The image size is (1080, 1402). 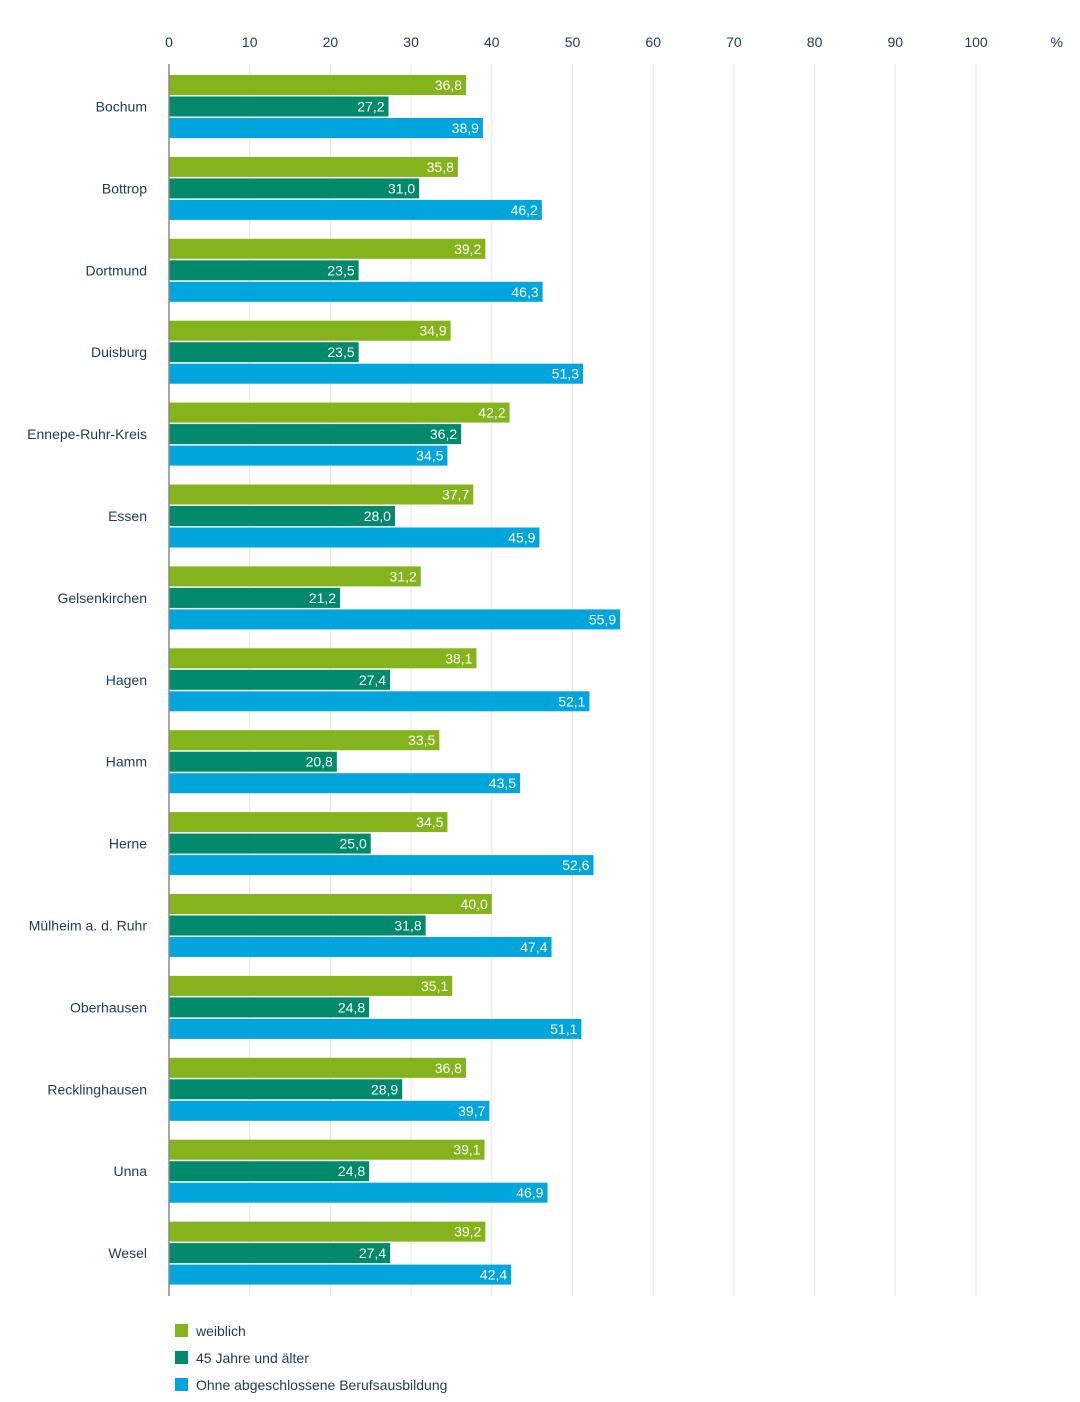 What do you see at coordinates (563, 1029) in the screenshot?
I see `data-label: 51,1` at bounding box center [563, 1029].